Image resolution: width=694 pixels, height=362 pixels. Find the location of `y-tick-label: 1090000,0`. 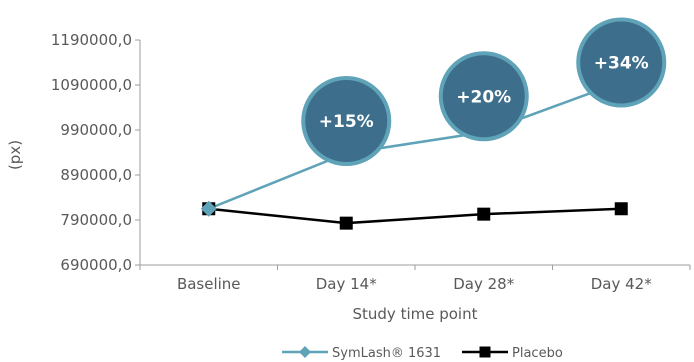

y-tick-label: 1090000,0 is located at coordinates (91, 85).